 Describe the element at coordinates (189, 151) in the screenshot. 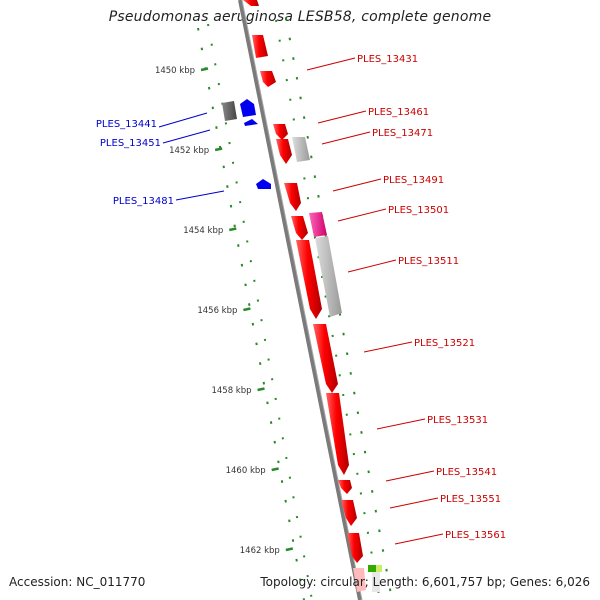

I see `kbp-tick-label: 1452 kbp` at that location.